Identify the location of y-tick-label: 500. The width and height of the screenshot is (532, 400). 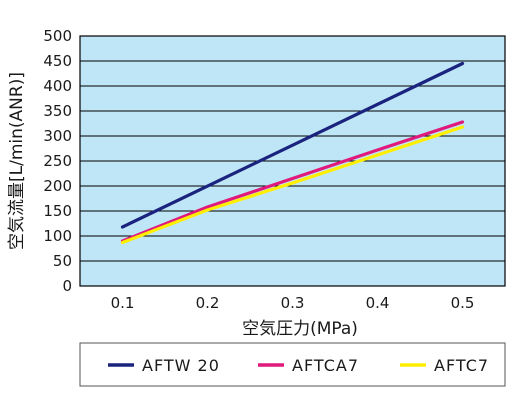
(57, 36).